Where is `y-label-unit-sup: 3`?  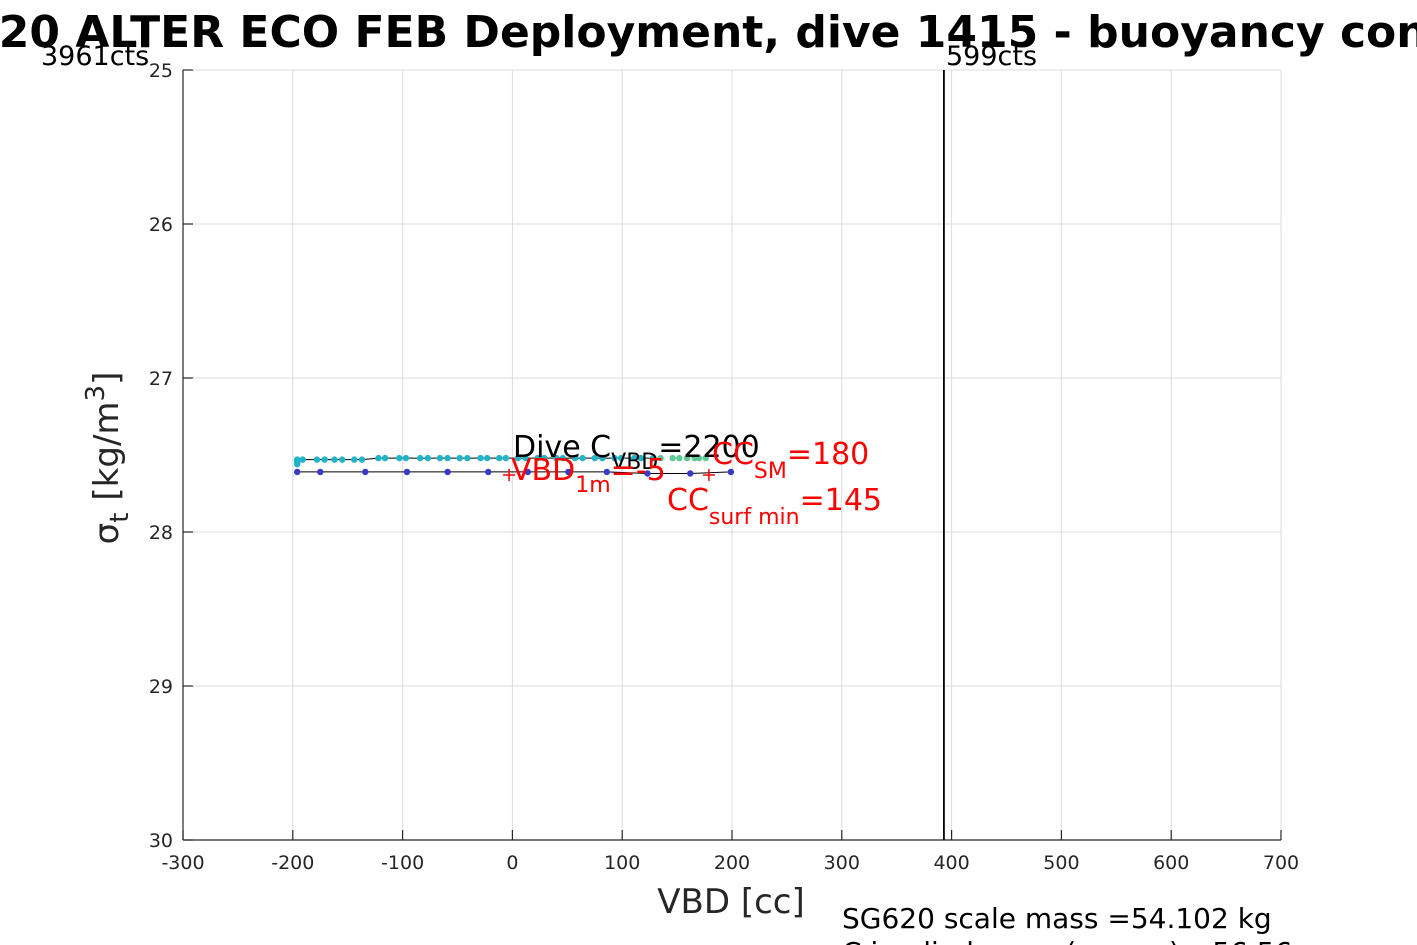
y-label-unit-sup: 3 is located at coordinates (96, 393).